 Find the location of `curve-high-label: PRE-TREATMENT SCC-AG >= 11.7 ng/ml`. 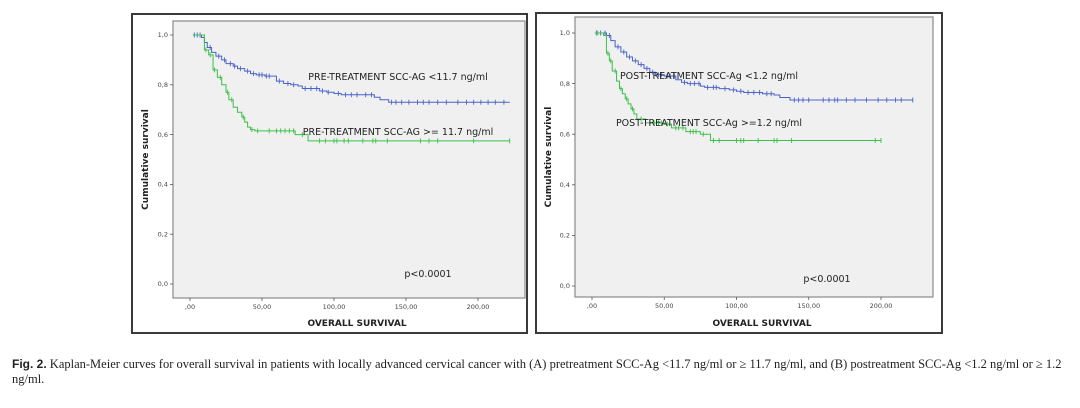

curve-high-label: PRE-TREATMENT SCC-AG >= 11.7 ng/ml is located at coordinates (398, 132).